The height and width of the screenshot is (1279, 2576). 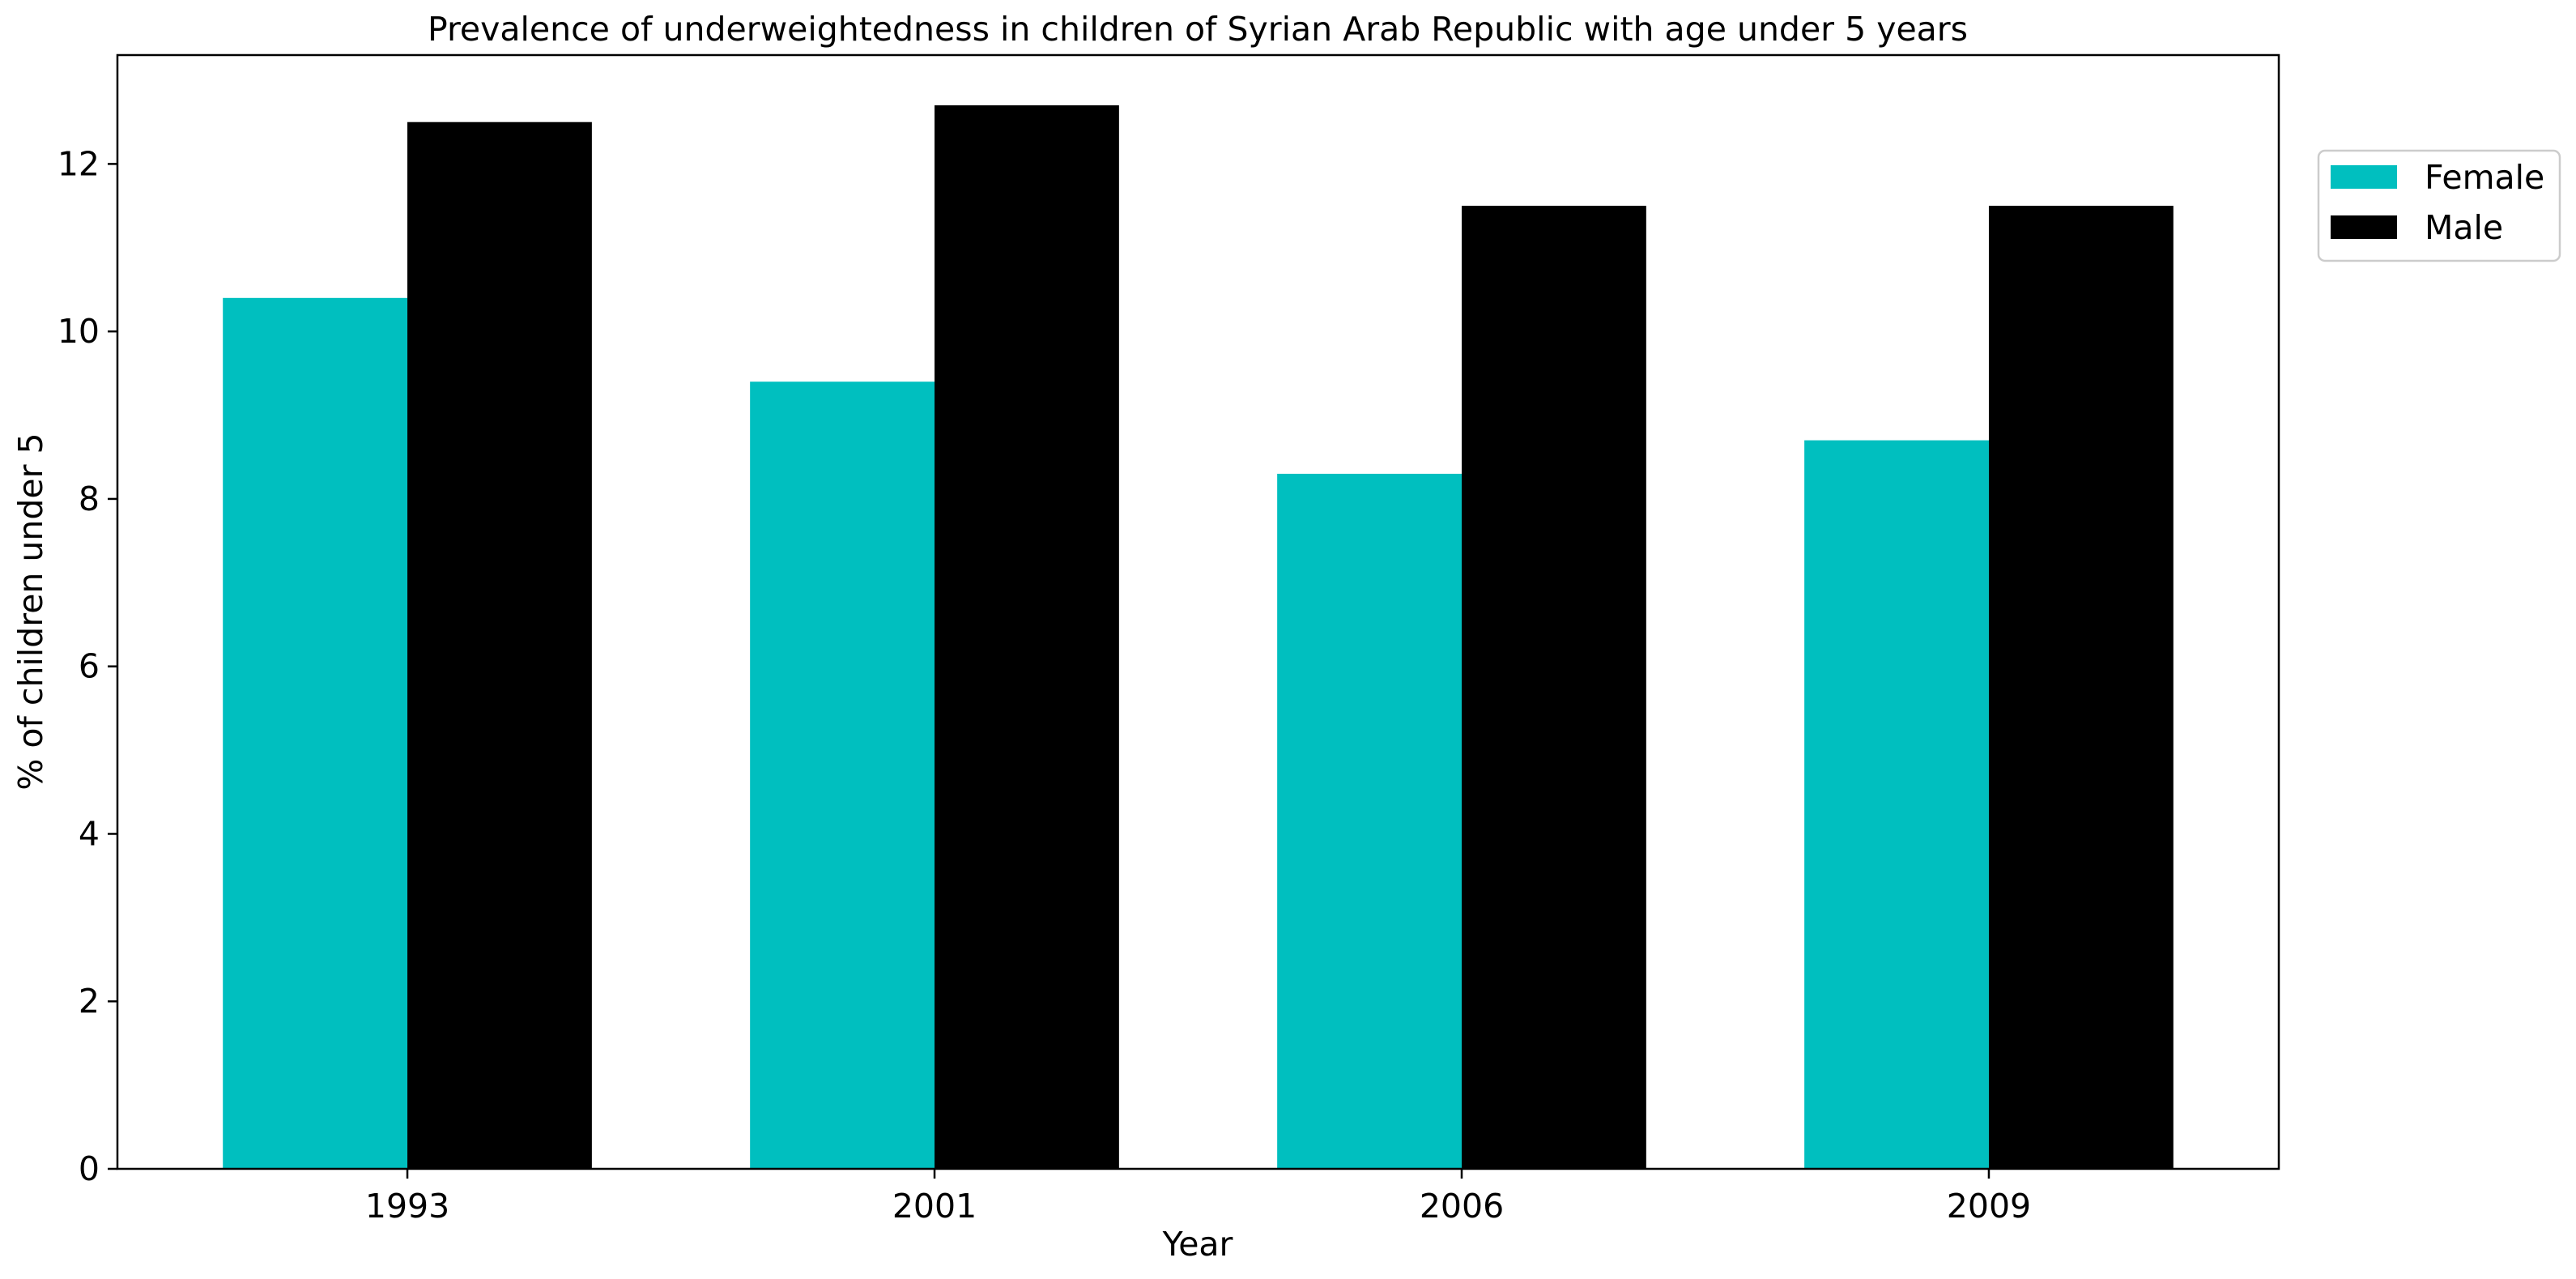 What do you see at coordinates (30, 611) in the screenshot?
I see `y-axis-label: % of children under 5` at bounding box center [30, 611].